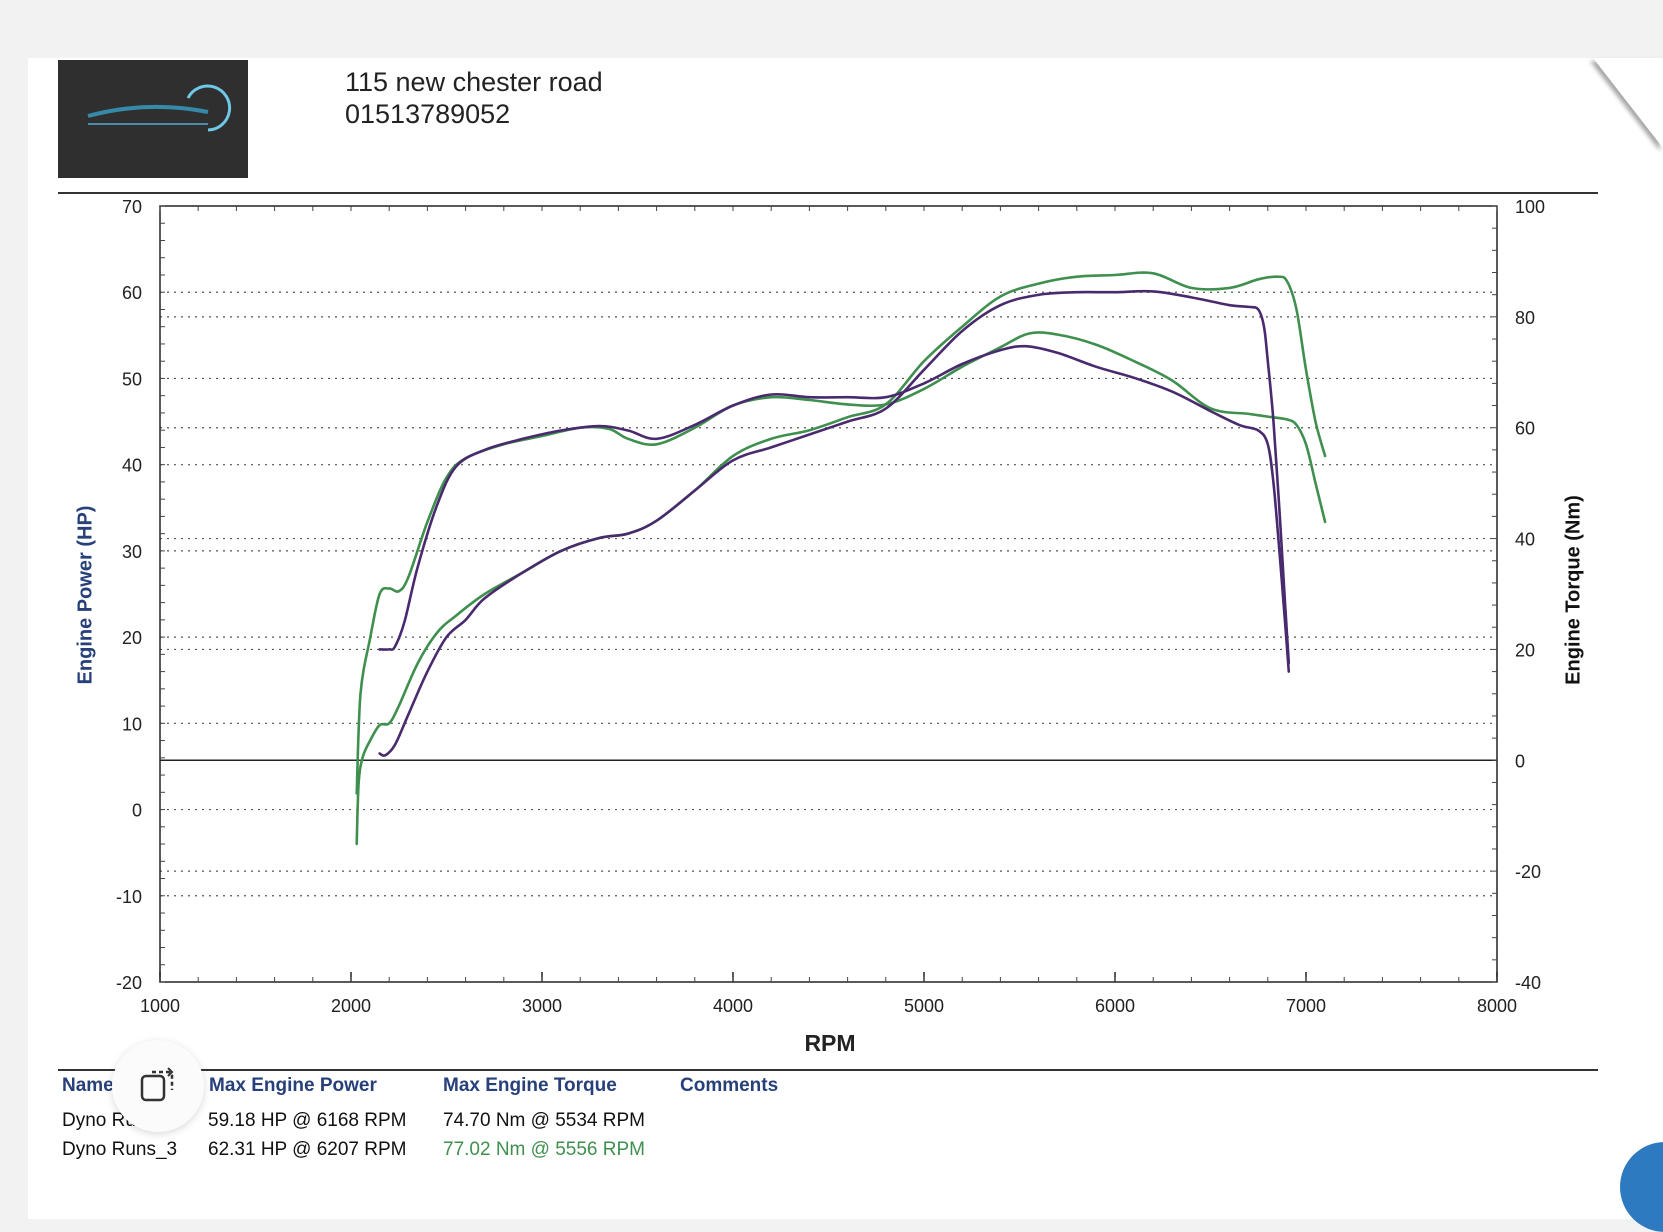 Image resolution: width=1663 pixels, height=1232 pixels. Describe the element at coordinates (474, 82) in the screenshot. I see `address-line-1: 115 new chester road` at that location.